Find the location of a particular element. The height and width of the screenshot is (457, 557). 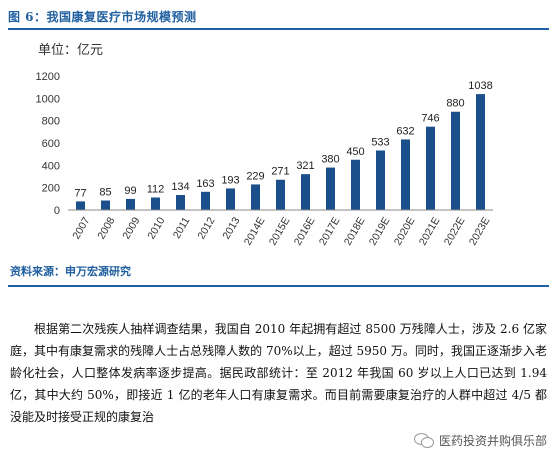

y-tick-label: 0 is located at coordinates (57, 211).